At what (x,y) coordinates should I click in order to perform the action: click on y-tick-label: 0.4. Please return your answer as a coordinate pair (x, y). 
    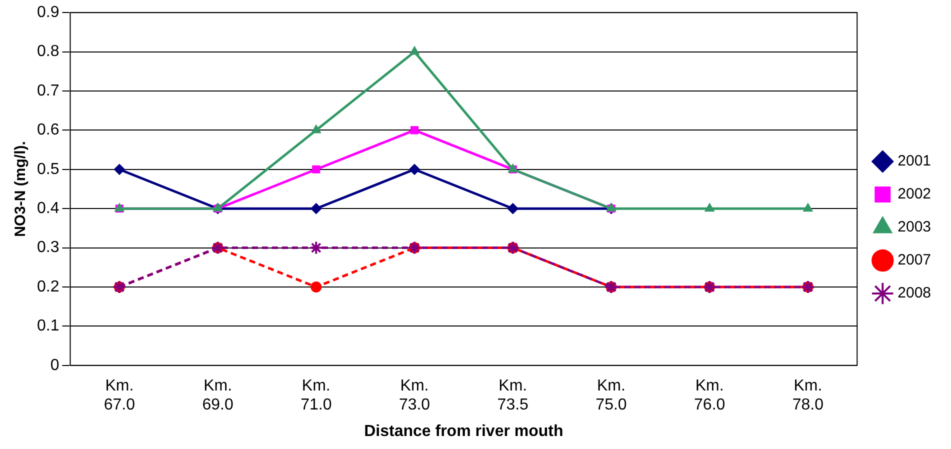
    Looking at the image, I should click on (48, 209).